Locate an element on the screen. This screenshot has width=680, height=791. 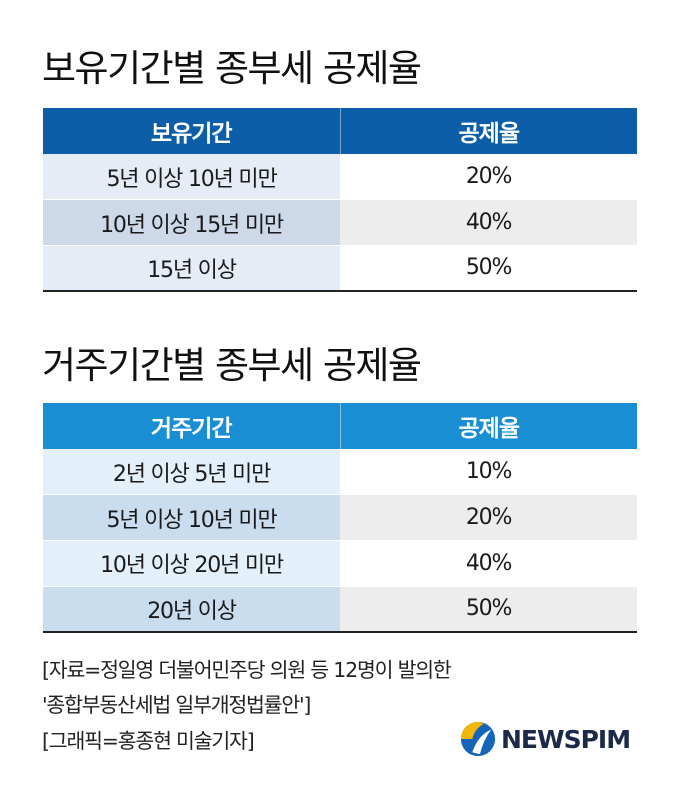
graphic-credit-note: [그래픽=홍종현 미술기자] is located at coordinates (148, 741).